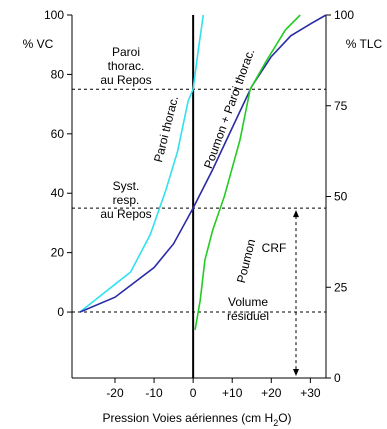  Describe the element at coordinates (341, 287) in the screenshot. I see `y2-tick-label: 25` at that location.